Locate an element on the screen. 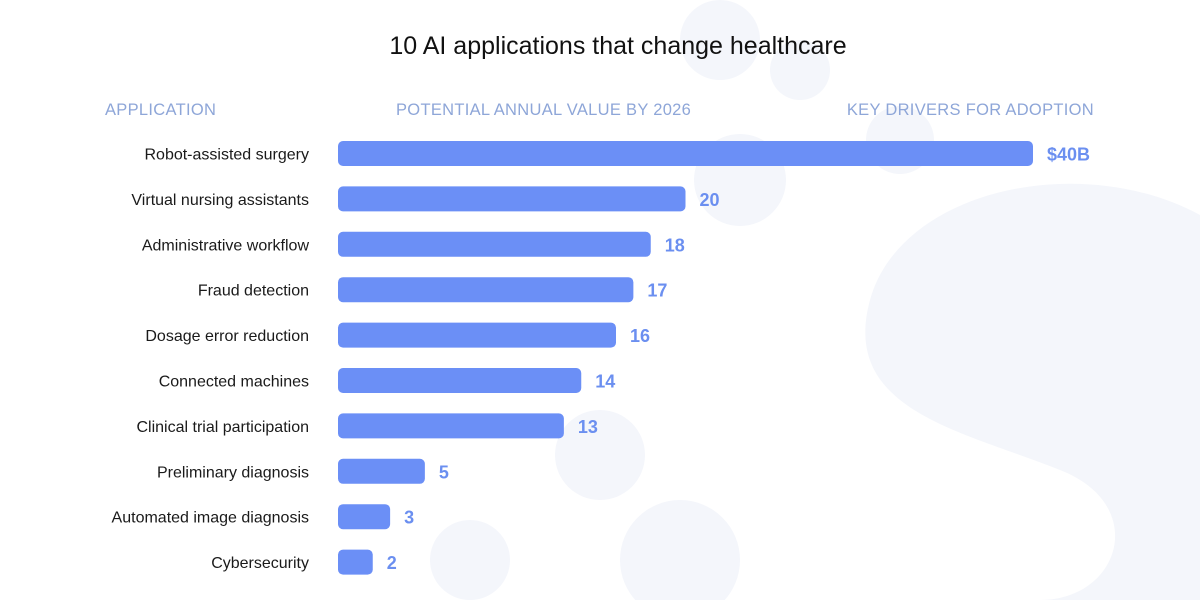 Image resolution: width=1200 pixels, height=600 pixels. category-label: Virtual nursing assistants is located at coordinates (220, 200).